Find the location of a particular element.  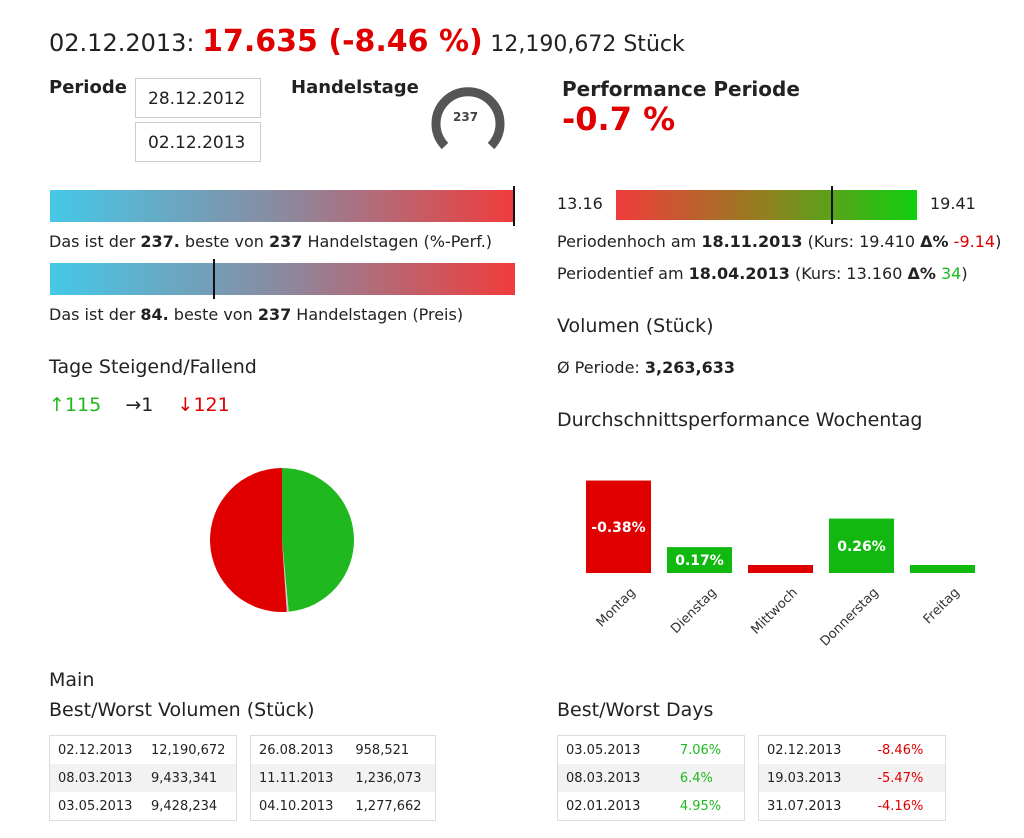

table-row: 08.03.2013 9,433,341 is located at coordinates (143, 778).